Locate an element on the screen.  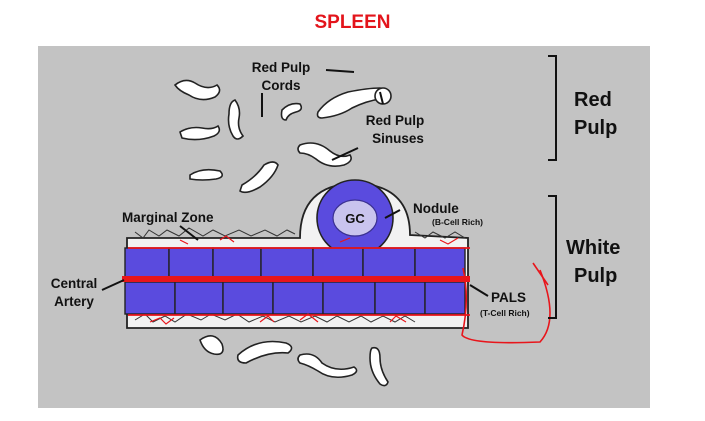
nodule-note: (B-Cell Rich) is located at coordinates (457, 222).